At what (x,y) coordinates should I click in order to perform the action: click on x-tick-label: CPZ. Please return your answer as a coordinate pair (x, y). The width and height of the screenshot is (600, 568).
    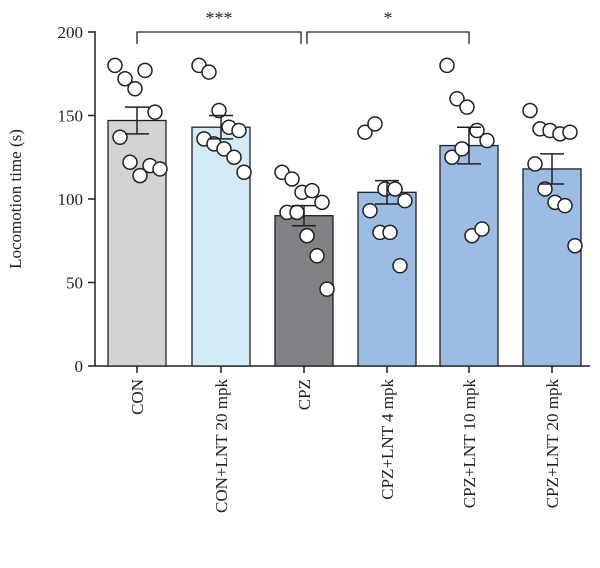
    Looking at the image, I should click on (304, 394).